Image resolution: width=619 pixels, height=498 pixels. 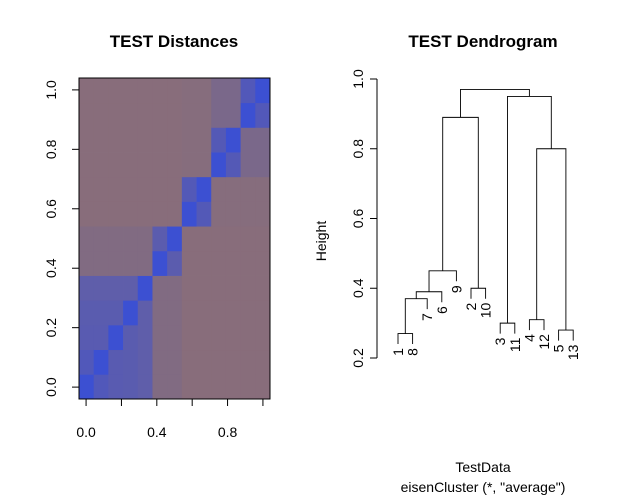 I want to click on dendrogram-leaf-label: 9, so click(x=456, y=289).